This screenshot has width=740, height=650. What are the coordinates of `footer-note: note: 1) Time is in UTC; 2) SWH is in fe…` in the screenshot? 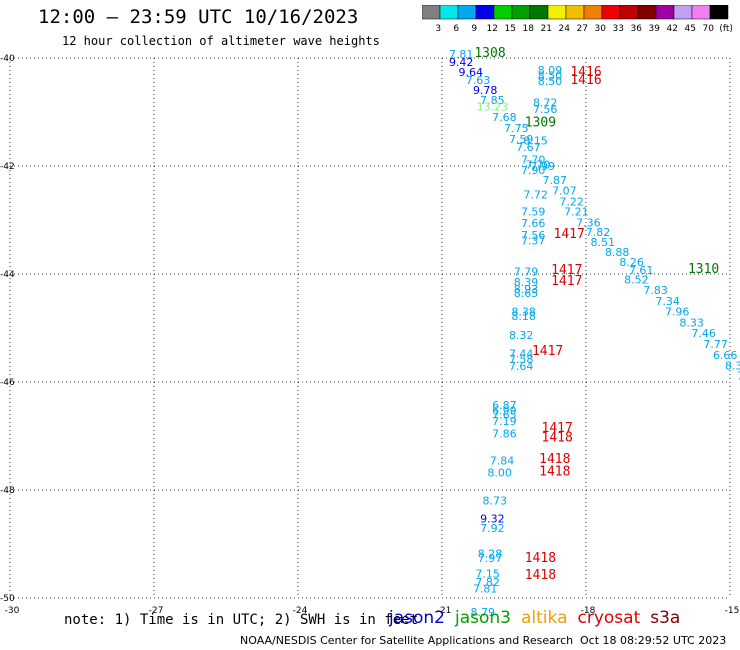 It's located at (241, 620).